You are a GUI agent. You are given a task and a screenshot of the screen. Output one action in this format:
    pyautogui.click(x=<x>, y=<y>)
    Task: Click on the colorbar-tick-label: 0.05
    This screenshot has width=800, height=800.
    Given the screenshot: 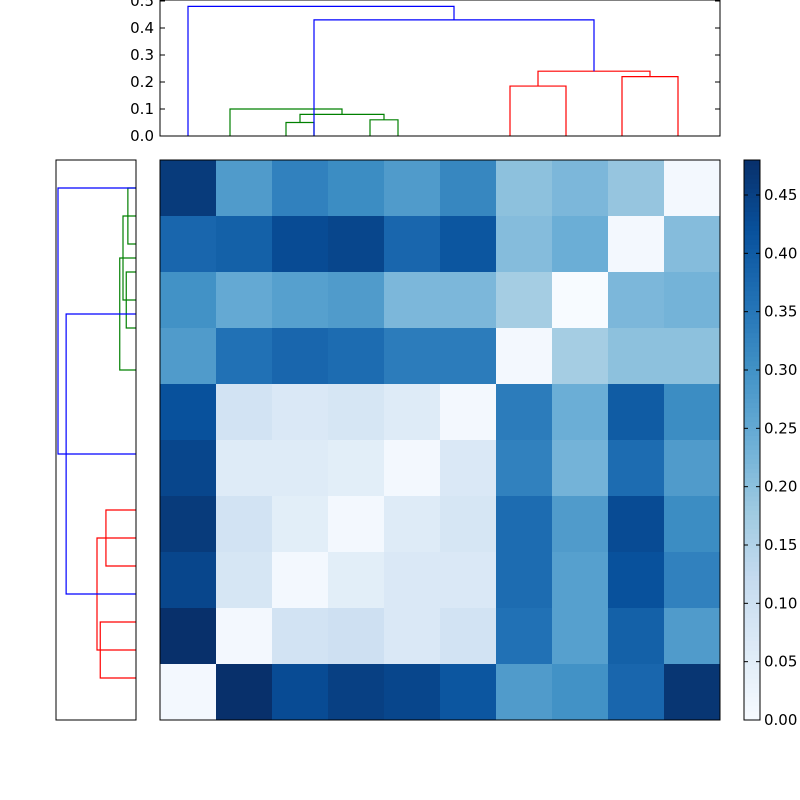 What is the action you would take?
    pyautogui.click(x=780, y=662)
    